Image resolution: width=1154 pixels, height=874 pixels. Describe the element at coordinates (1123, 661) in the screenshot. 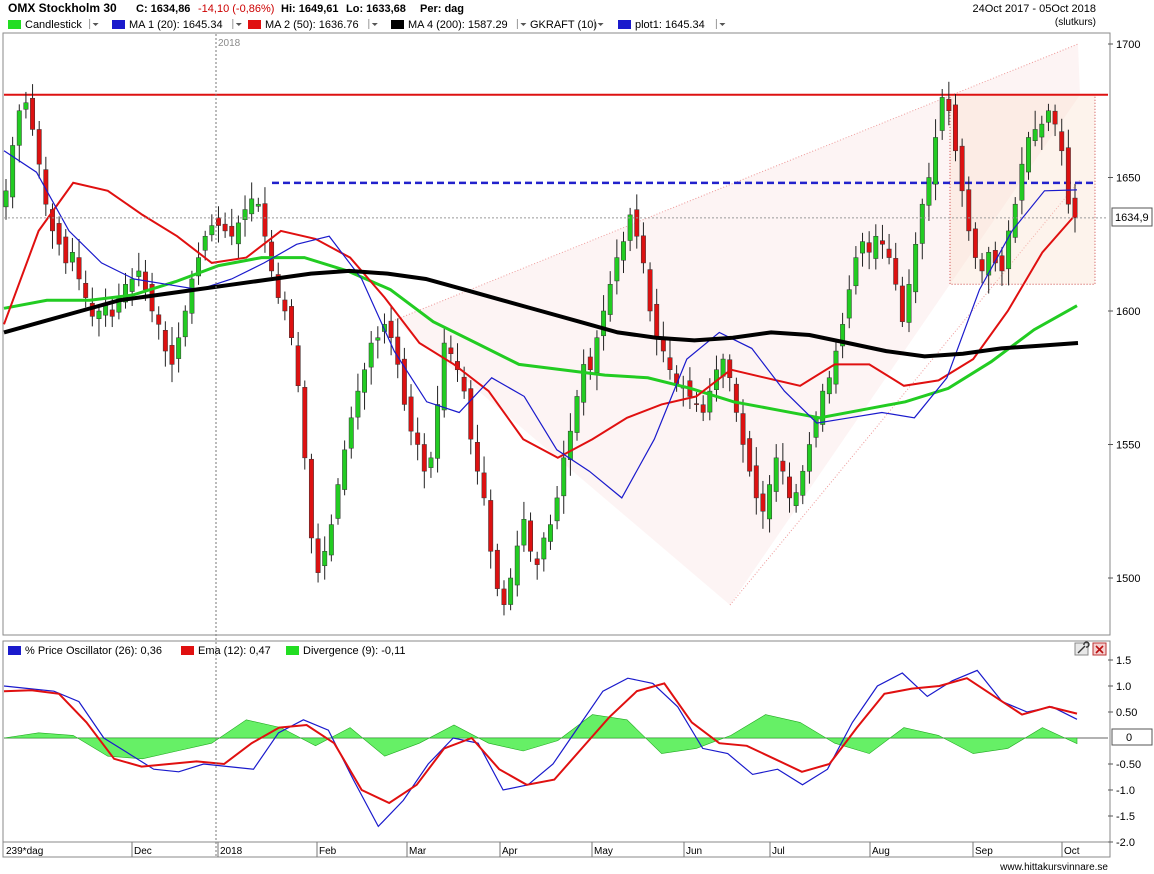

I see `osc-y-tick-label: 1.5` at that location.